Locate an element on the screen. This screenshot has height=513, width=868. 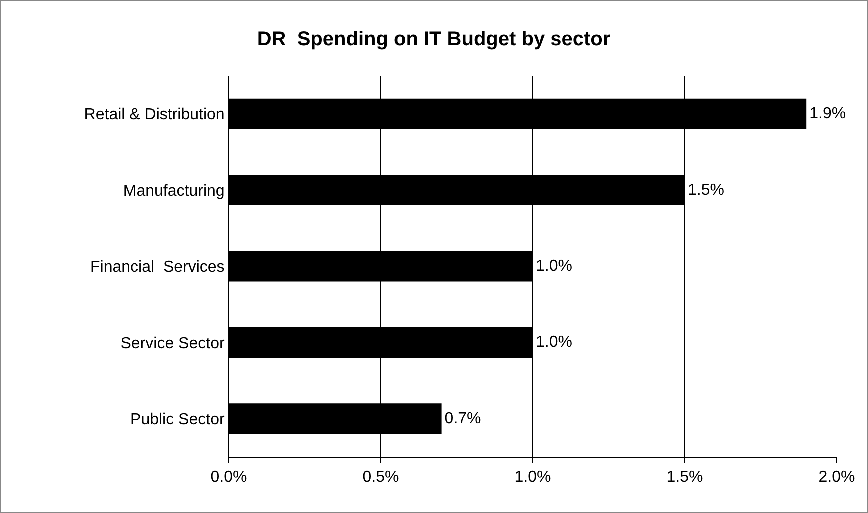
y-tick-label: Manufacturing is located at coordinates (174, 191).